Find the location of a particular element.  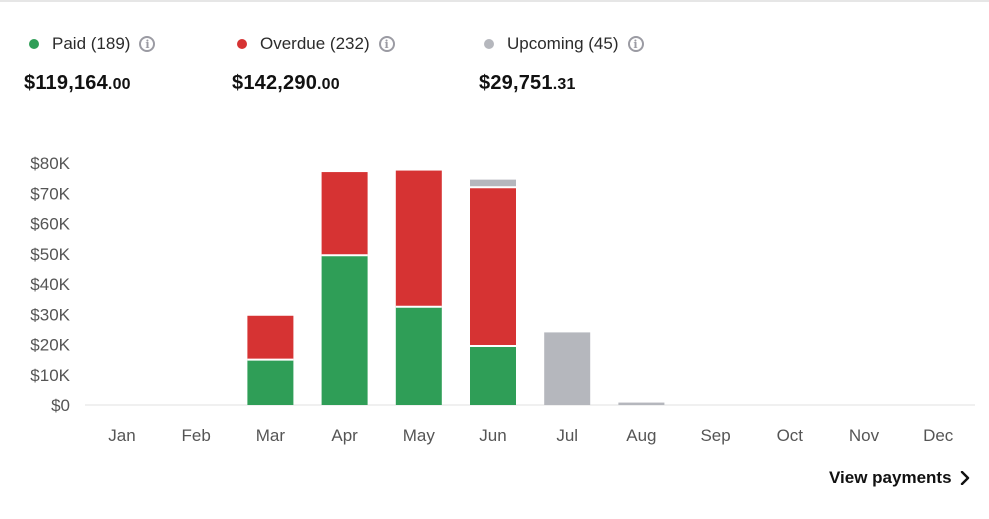

y-tick-label: $30K is located at coordinates (50, 314).